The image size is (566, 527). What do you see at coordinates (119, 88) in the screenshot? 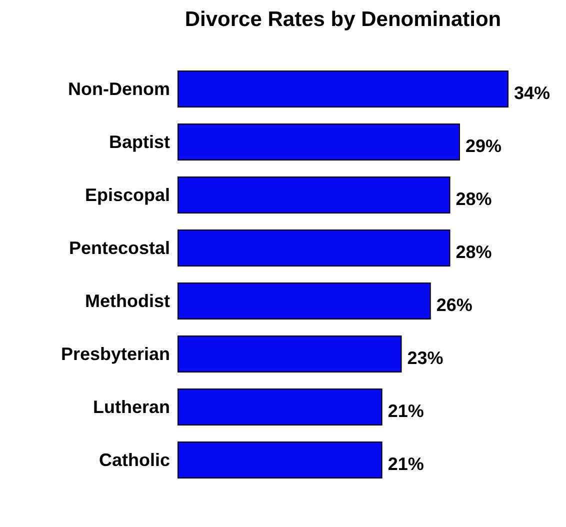
I see `y-tick-label: Non-Denom` at bounding box center [119, 88].